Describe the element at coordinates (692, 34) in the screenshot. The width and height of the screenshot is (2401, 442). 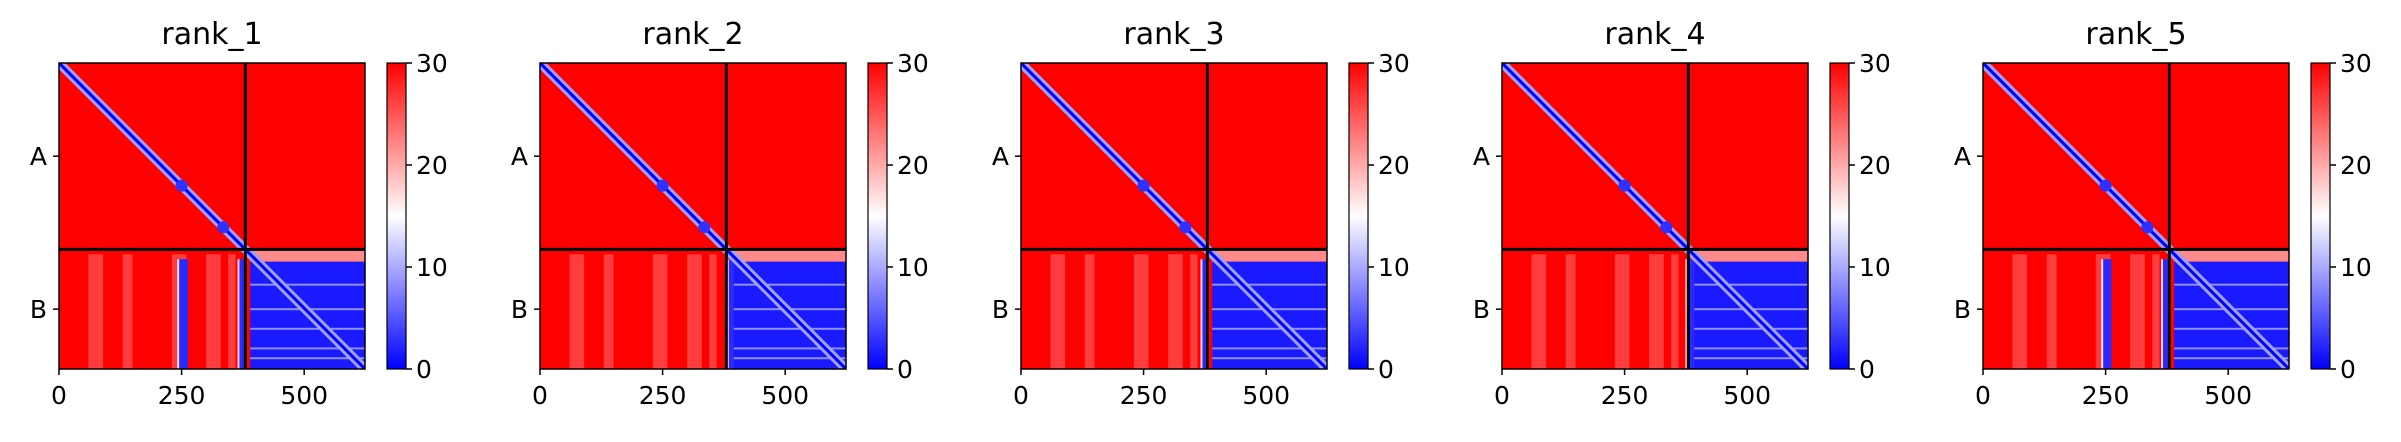
I see `heatmap-title: rank_2` at that location.